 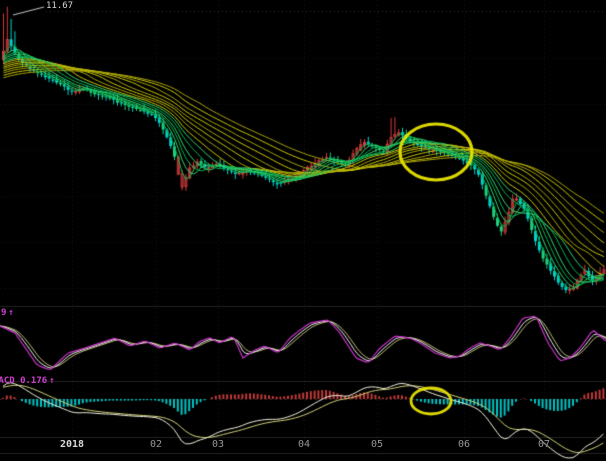 I want to click on price-annotation: 11.67, so click(x=59, y=6).